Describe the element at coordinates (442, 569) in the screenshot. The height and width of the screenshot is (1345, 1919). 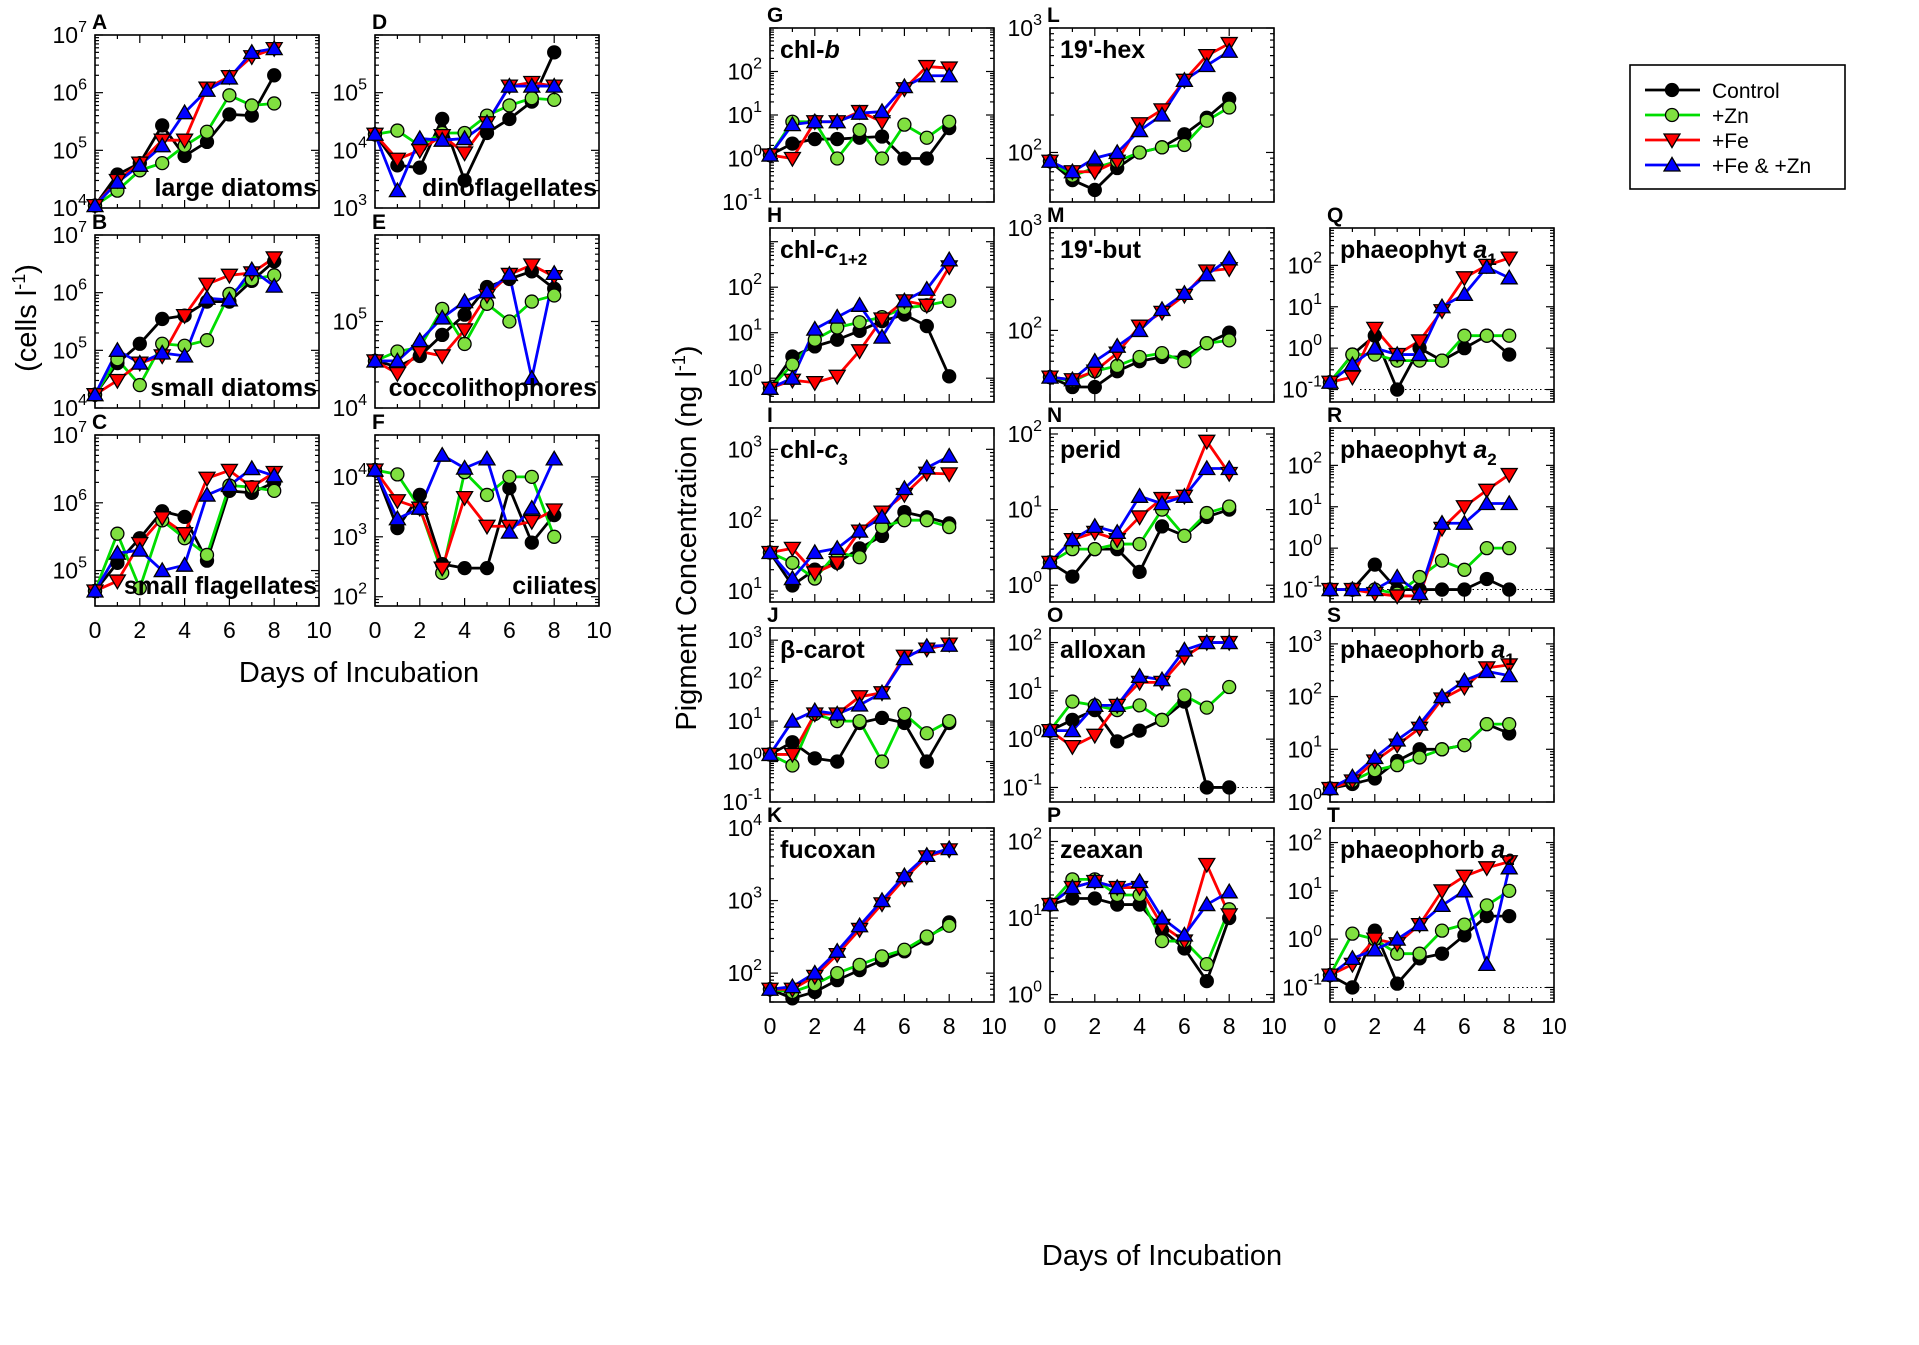
I see `data-point--fe-3` at that location.